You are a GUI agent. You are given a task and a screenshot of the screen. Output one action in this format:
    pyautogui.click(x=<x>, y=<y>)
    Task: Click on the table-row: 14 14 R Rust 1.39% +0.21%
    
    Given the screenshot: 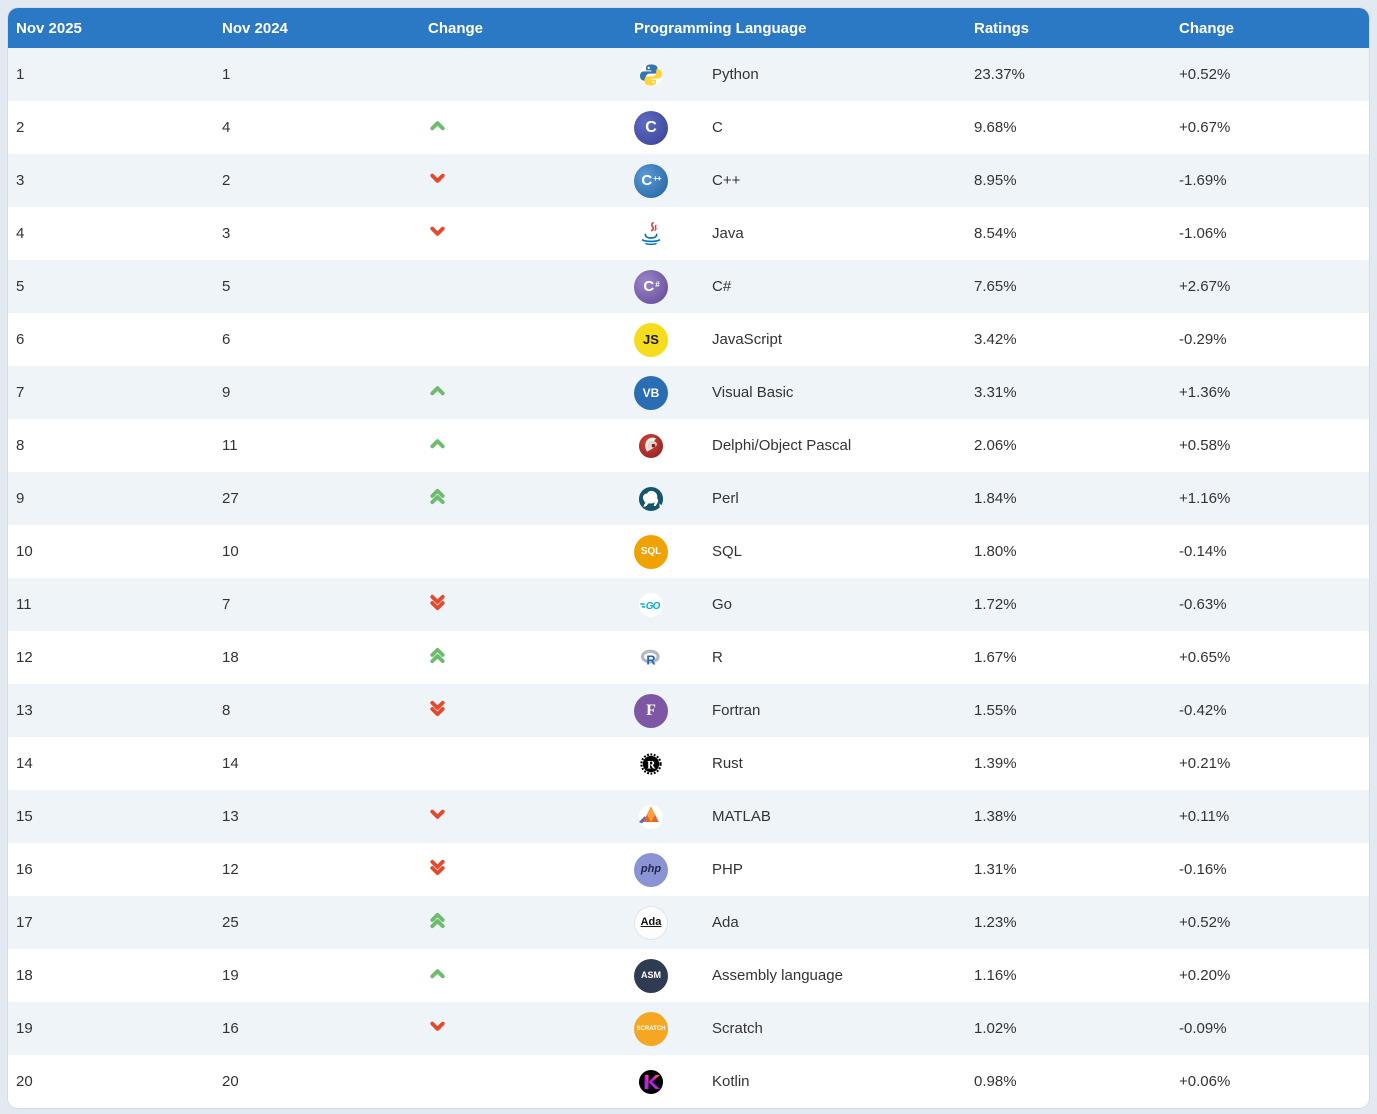 What is the action you would take?
    pyautogui.click(x=688, y=763)
    